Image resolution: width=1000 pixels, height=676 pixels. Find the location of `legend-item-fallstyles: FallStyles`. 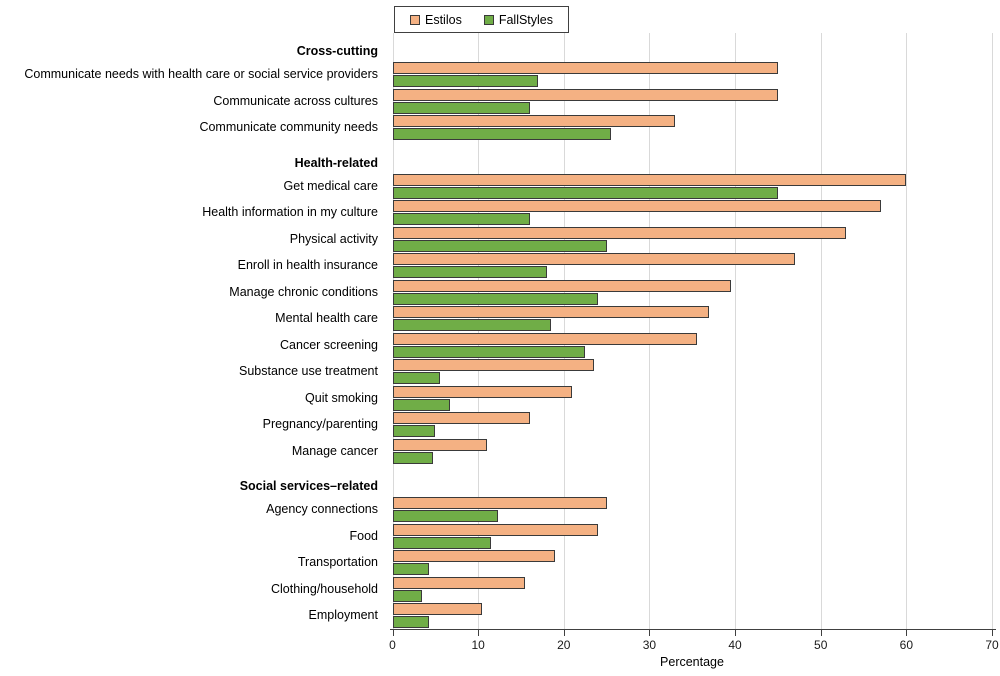

legend-item-fallstyles: FallStyles is located at coordinates (518, 19).